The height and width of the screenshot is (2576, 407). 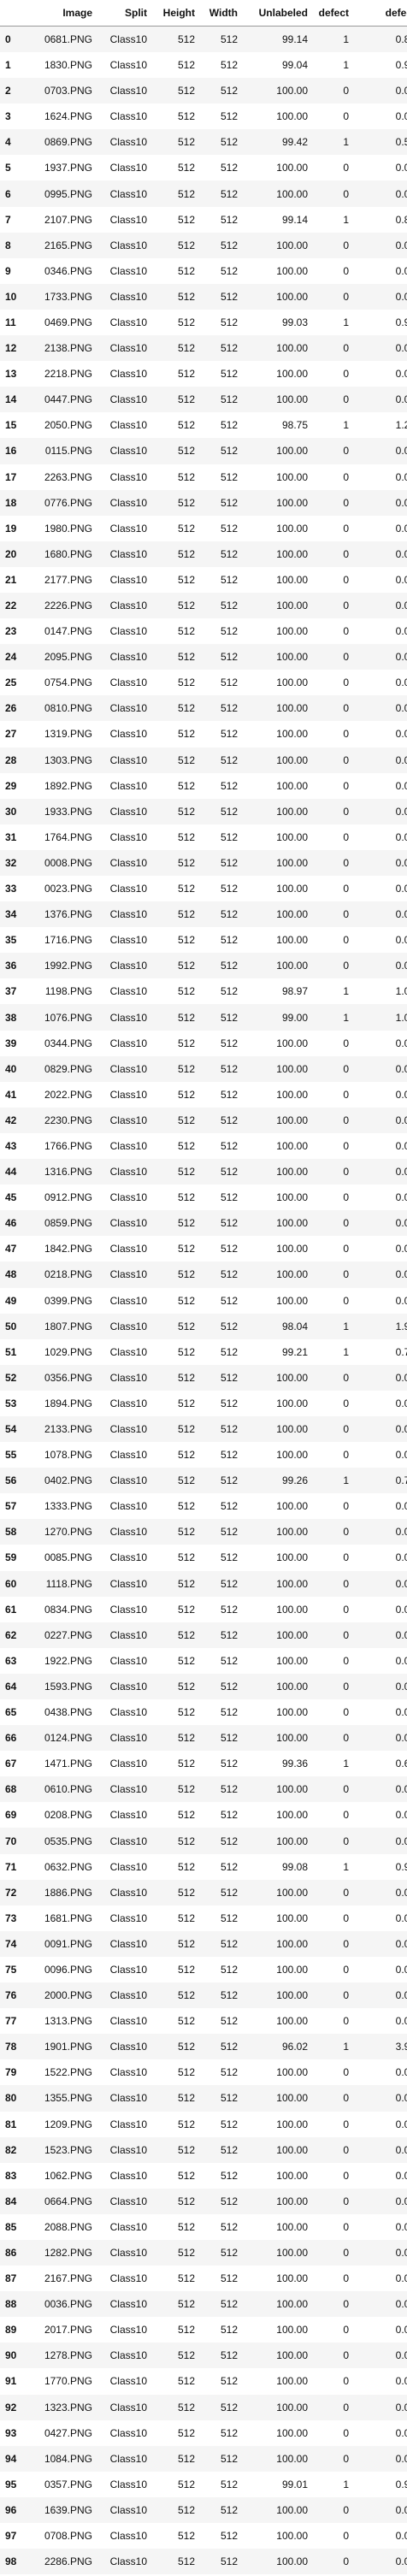 What do you see at coordinates (68, 2175) in the screenshot?
I see `image-cell: 1062.PNG` at bounding box center [68, 2175].